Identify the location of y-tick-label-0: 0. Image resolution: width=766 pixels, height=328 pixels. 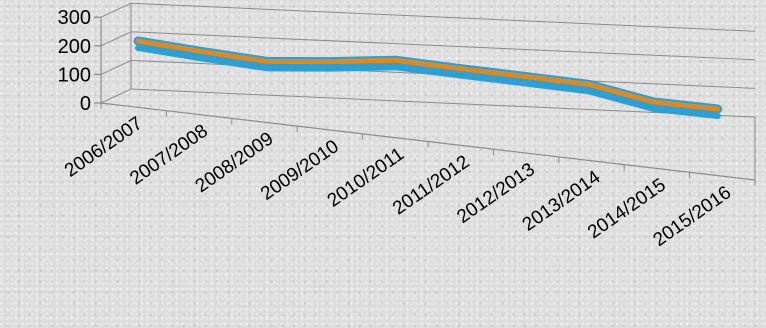
(85, 104).